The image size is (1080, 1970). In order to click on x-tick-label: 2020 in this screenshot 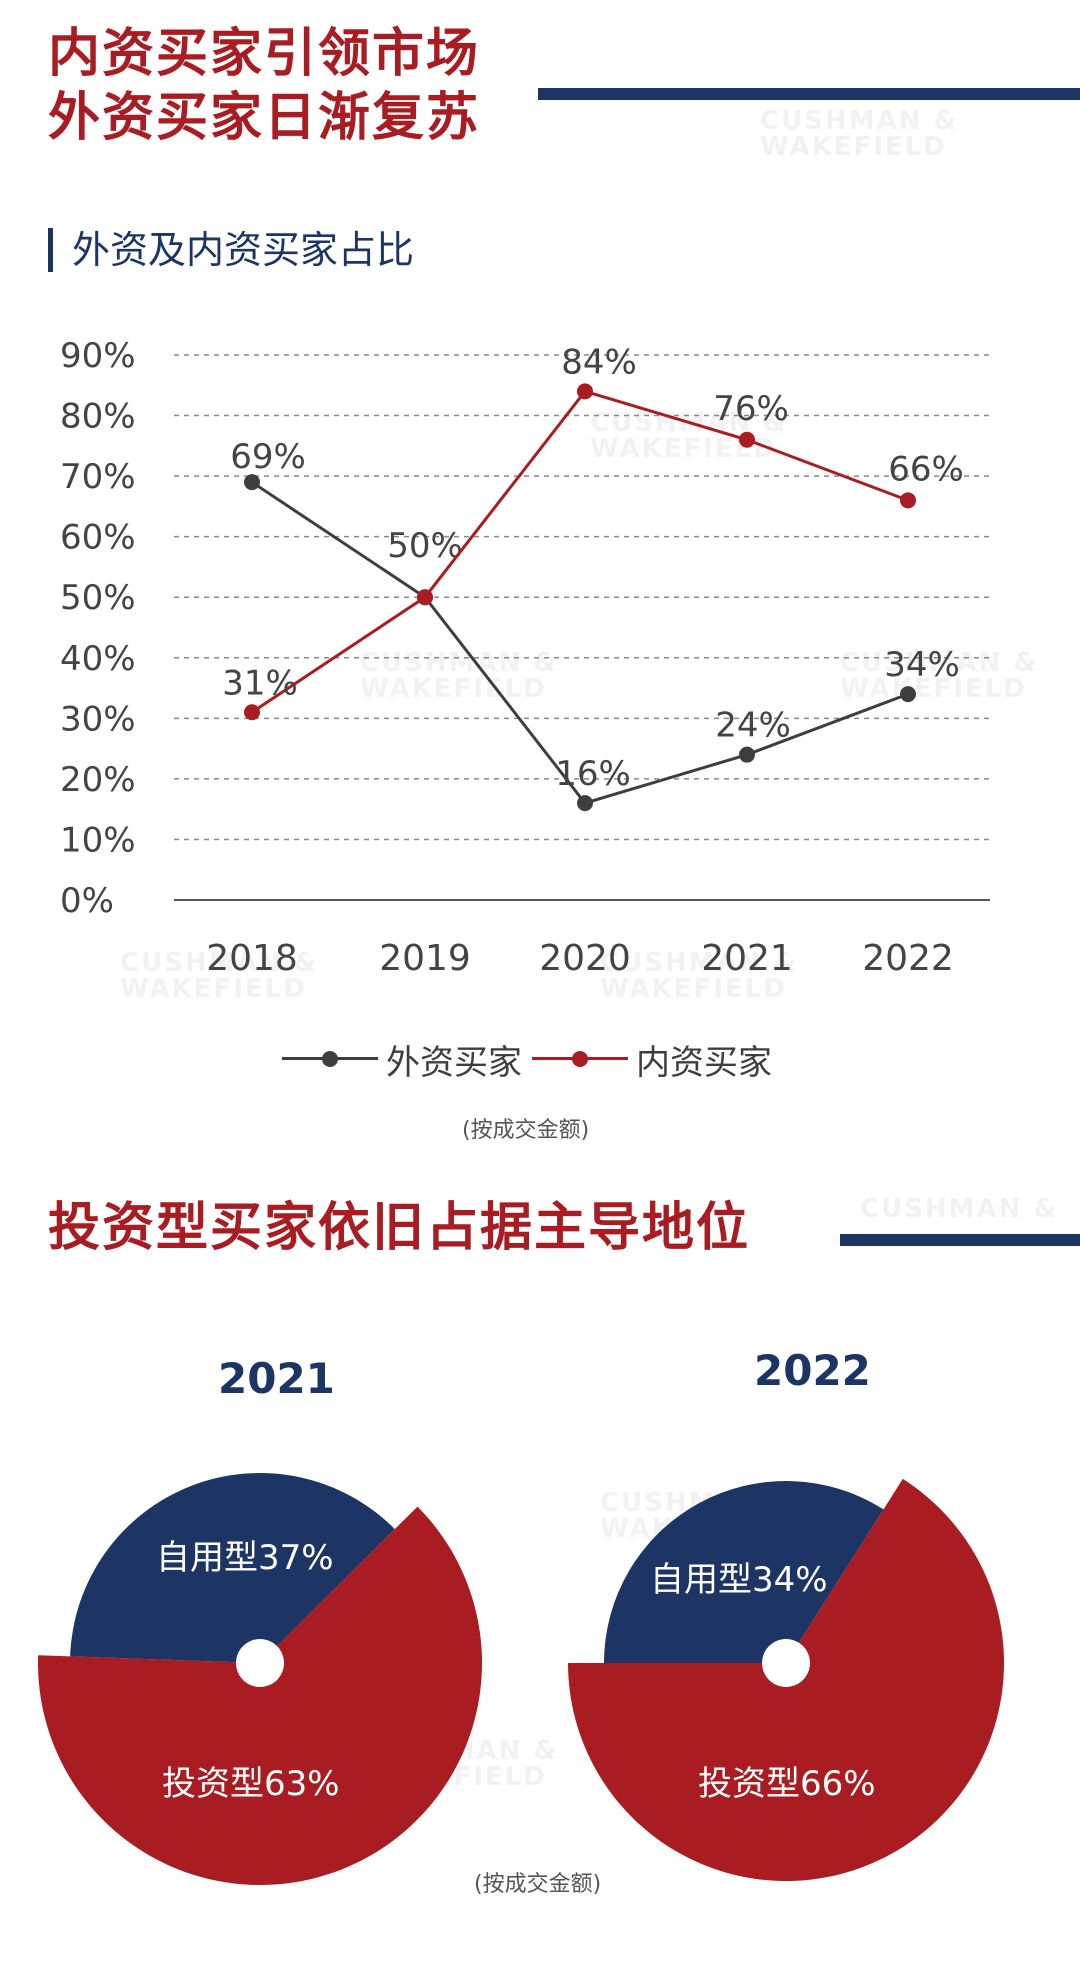, I will do `click(585, 958)`.